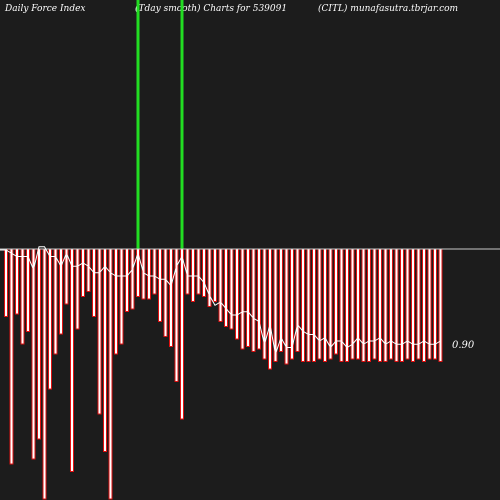 The width and height of the screenshot is (500, 500). I want to click on chart-title-center: (Tday smooth) Charts for 539091, so click(211, 8).